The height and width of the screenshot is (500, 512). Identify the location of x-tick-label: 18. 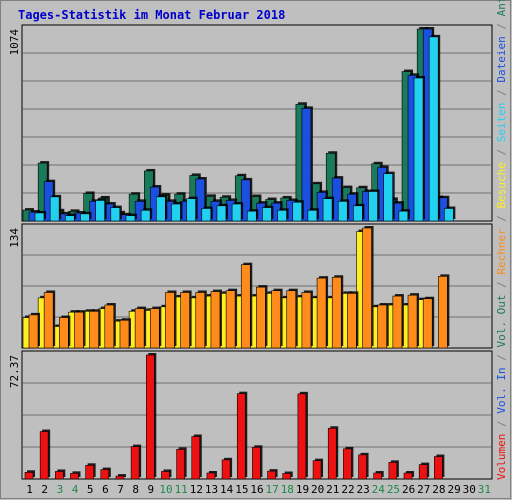
(287, 489).